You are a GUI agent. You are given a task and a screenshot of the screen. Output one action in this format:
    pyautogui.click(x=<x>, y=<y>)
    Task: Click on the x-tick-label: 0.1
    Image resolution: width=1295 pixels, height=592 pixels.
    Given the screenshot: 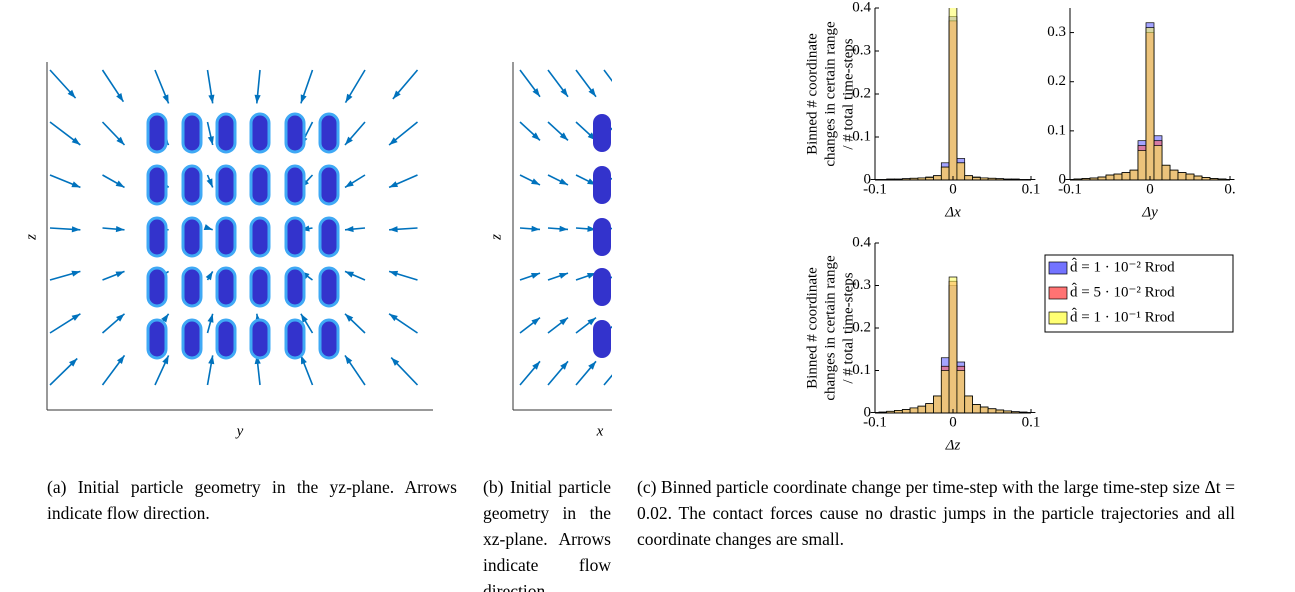 What is the action you would take?
    pyautogui.click(x=1031, y=422)
    